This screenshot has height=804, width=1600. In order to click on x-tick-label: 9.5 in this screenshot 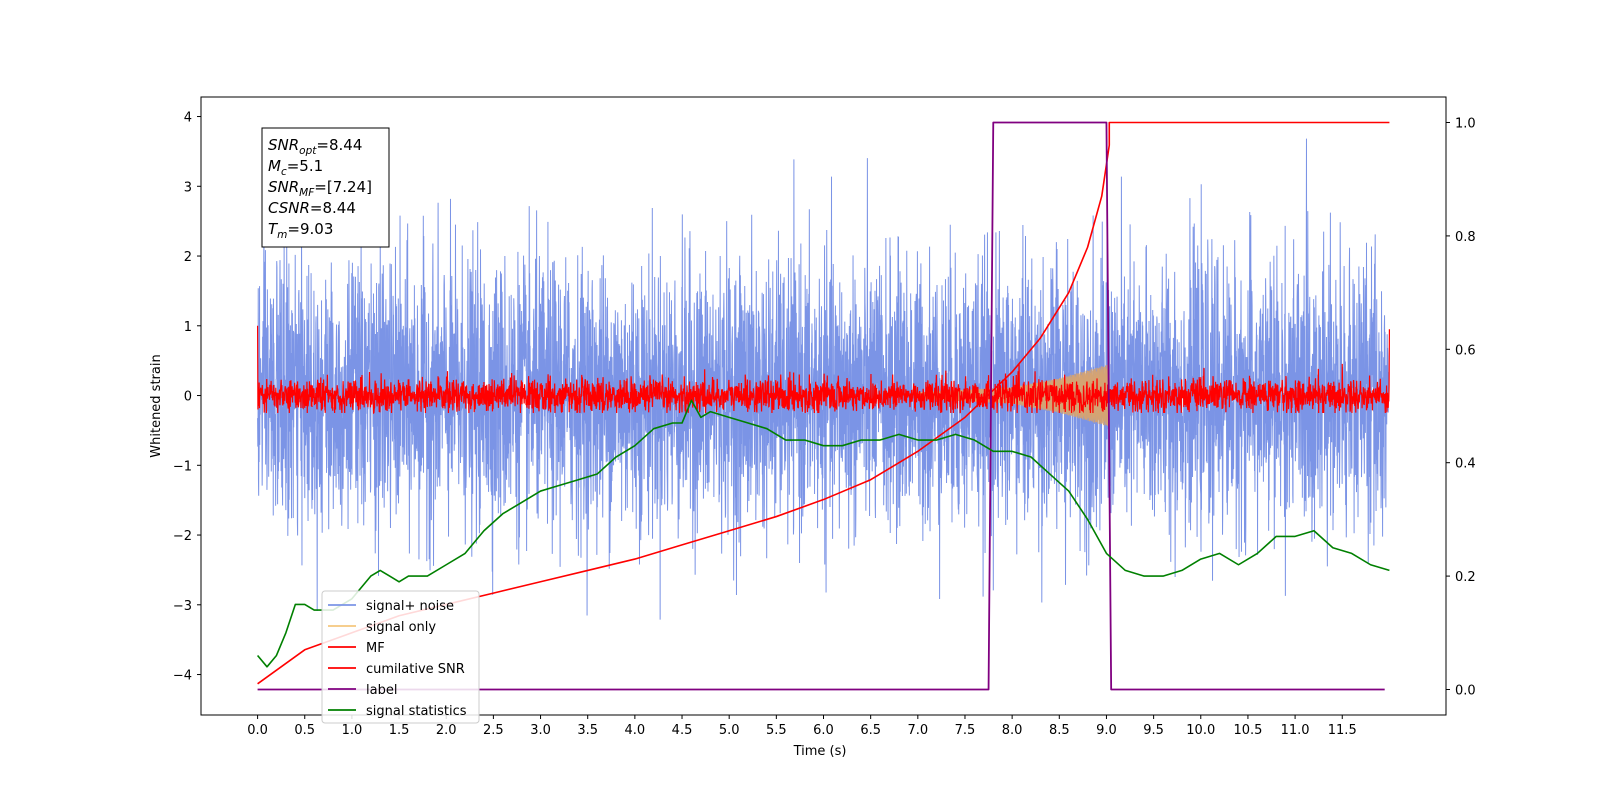, I will do `click(1153, 730)`.